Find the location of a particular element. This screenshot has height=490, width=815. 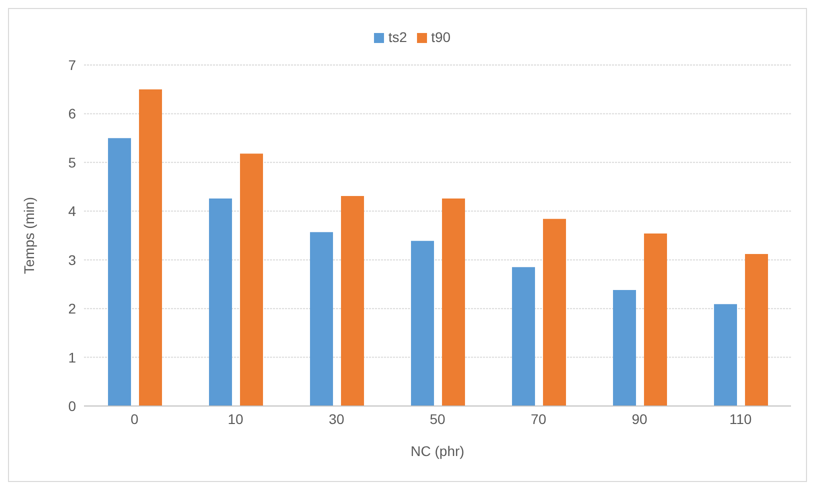

y-tick-label: 0 is located at coordinates (72, 406).